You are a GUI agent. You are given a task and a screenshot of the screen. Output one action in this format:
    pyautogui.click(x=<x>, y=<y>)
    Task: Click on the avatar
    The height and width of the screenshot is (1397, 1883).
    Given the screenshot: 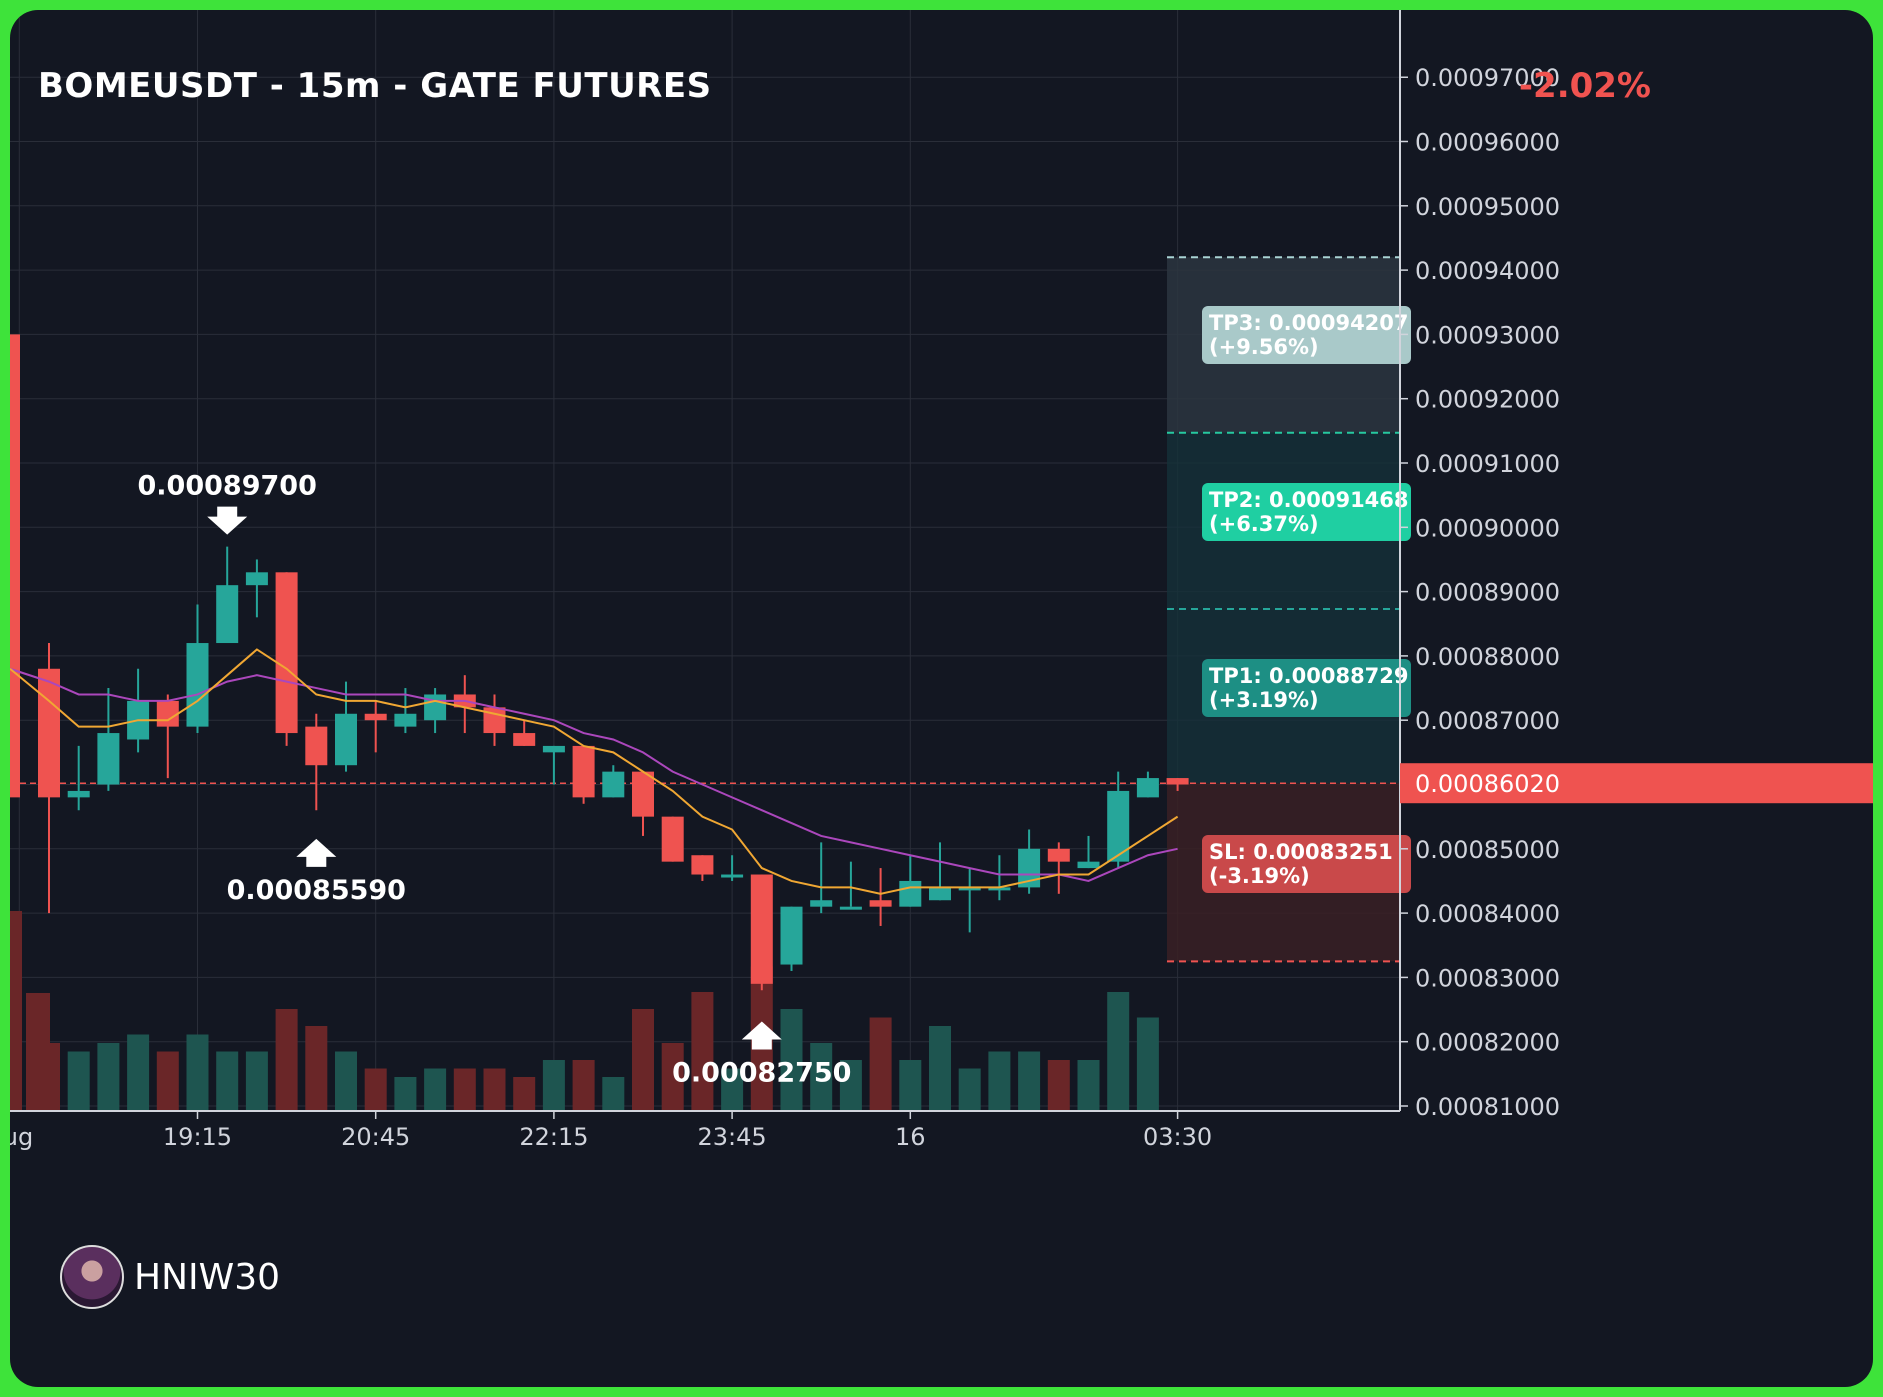 What is the action you would take?
    pyautogui.click(x=92, y=1277)
    